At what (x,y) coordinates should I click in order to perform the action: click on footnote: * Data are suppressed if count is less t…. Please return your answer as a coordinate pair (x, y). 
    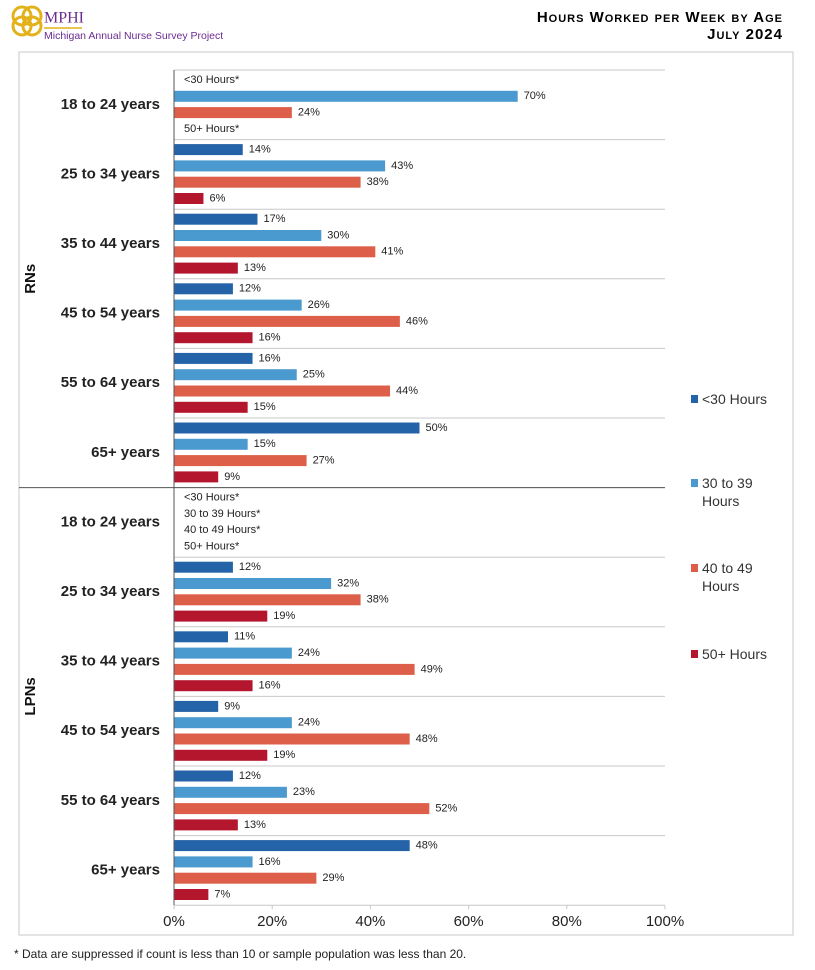
    Looking at the image, I should click on (240, 954).